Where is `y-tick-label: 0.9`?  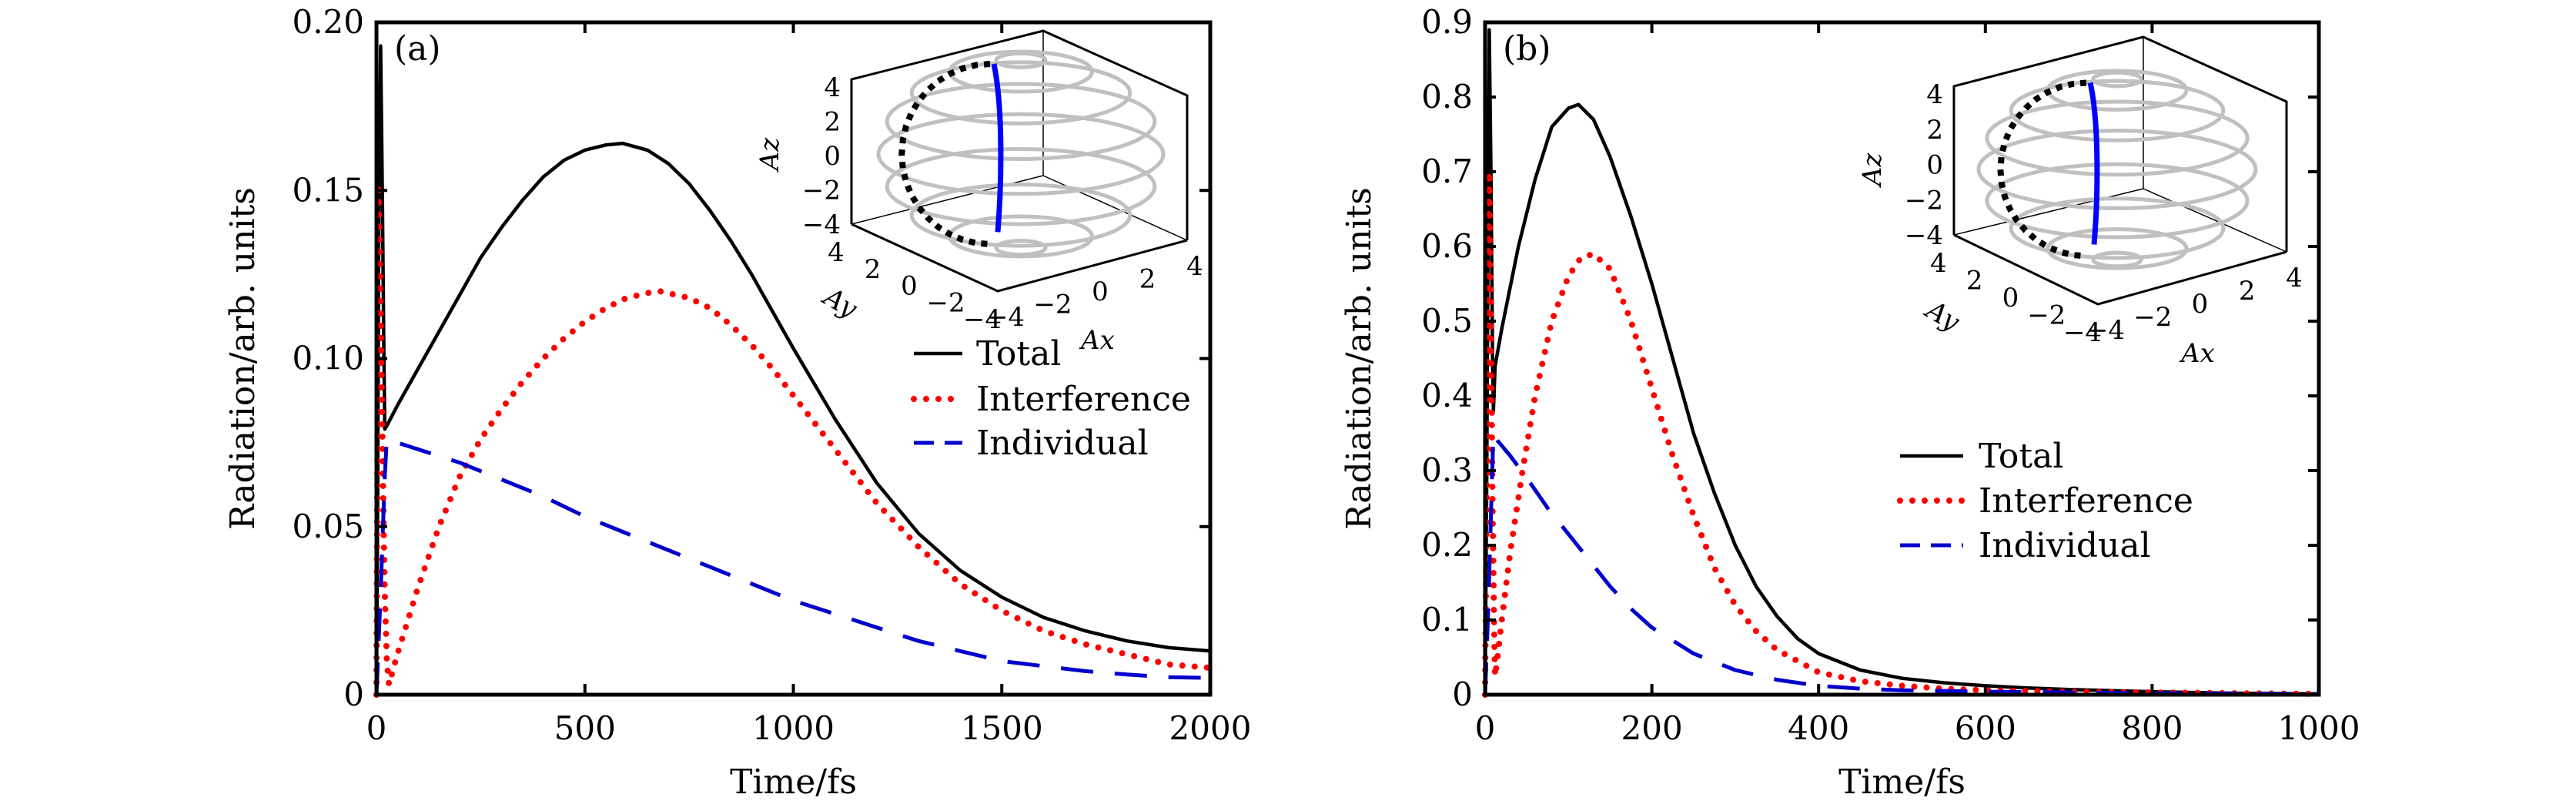 y-tick-label: 0.9 is located at coordinates (1447, 22).